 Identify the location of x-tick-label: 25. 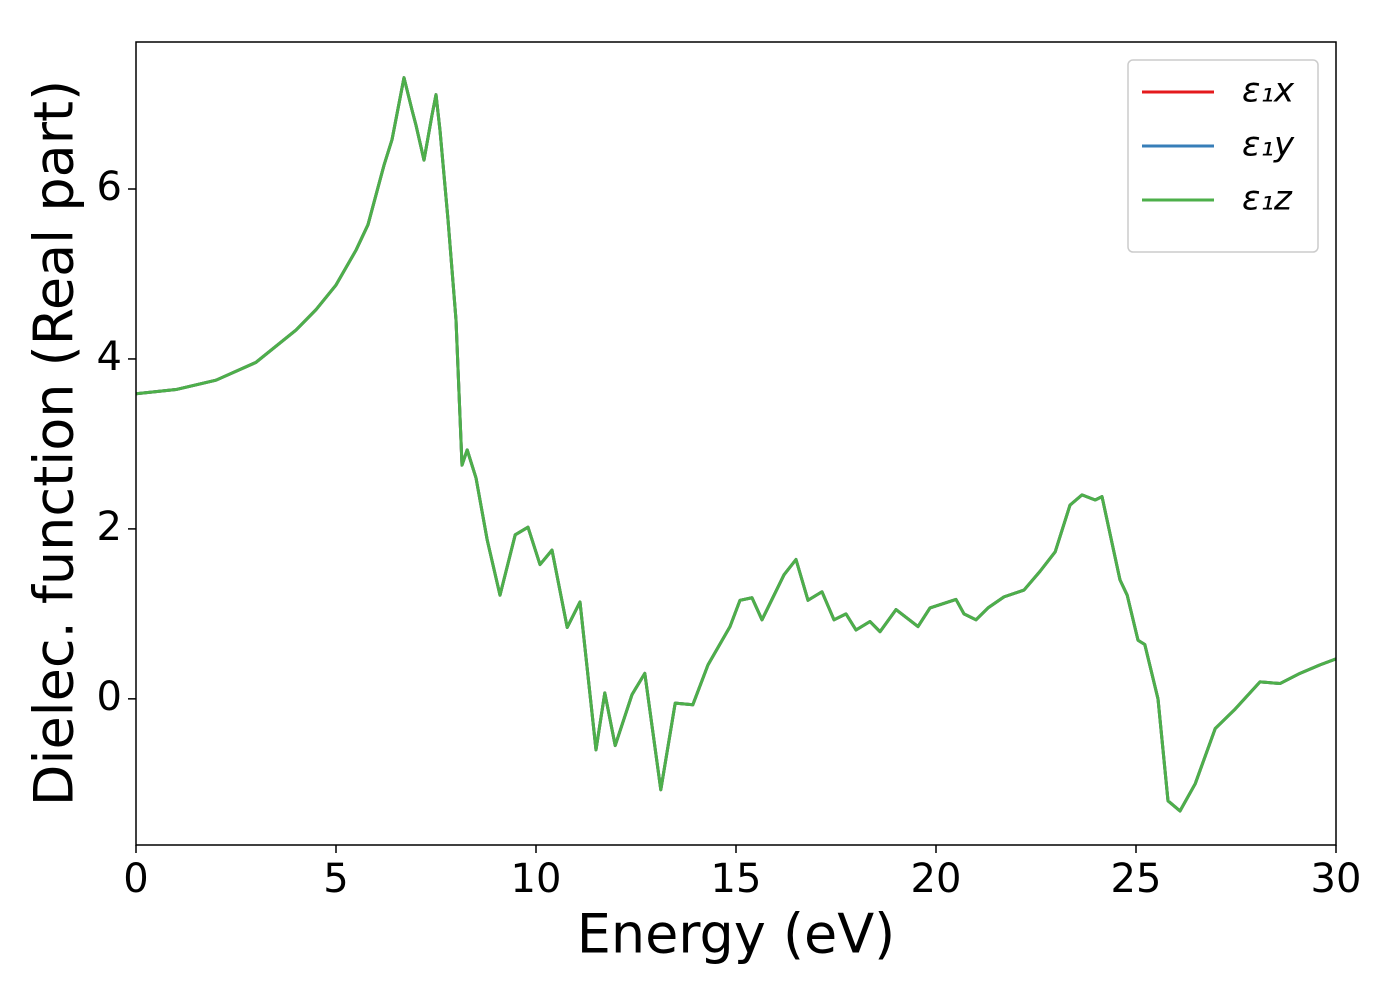
(1136, 879).